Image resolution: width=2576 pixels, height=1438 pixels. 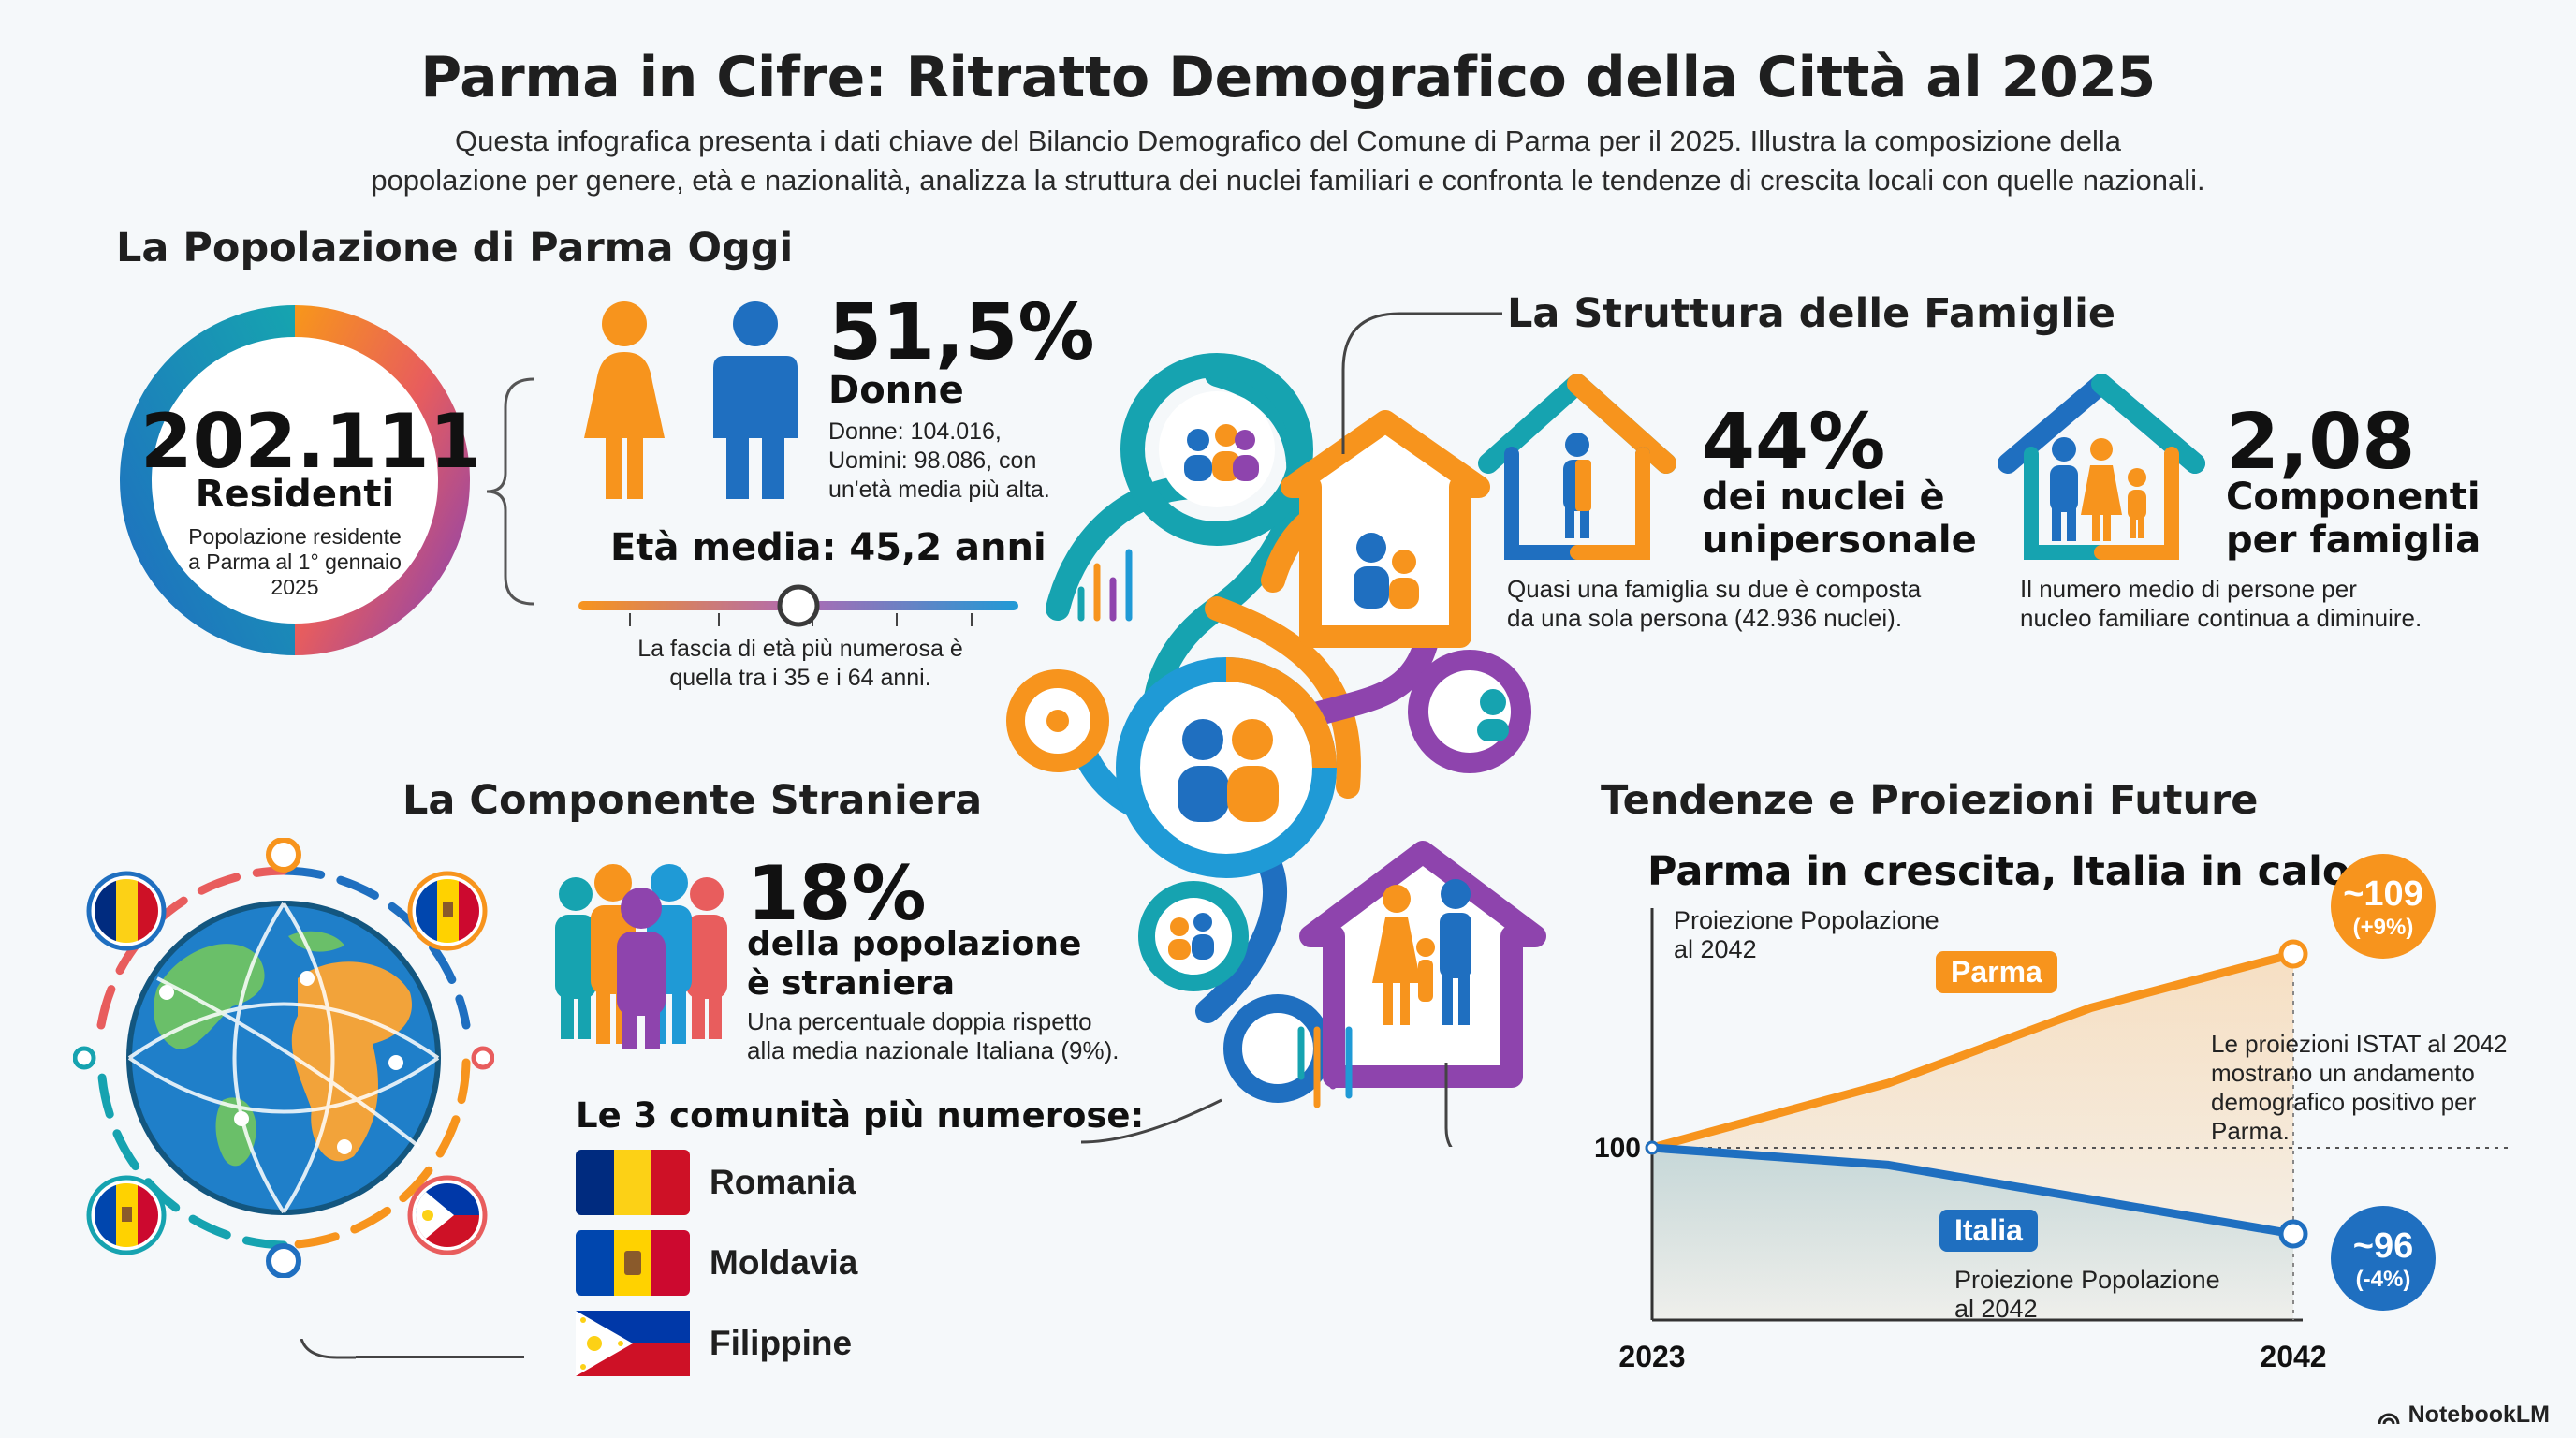 I want to click on members-note-line-2: nucleo familiare continua a diminuire., so click(x=2221, y=618).